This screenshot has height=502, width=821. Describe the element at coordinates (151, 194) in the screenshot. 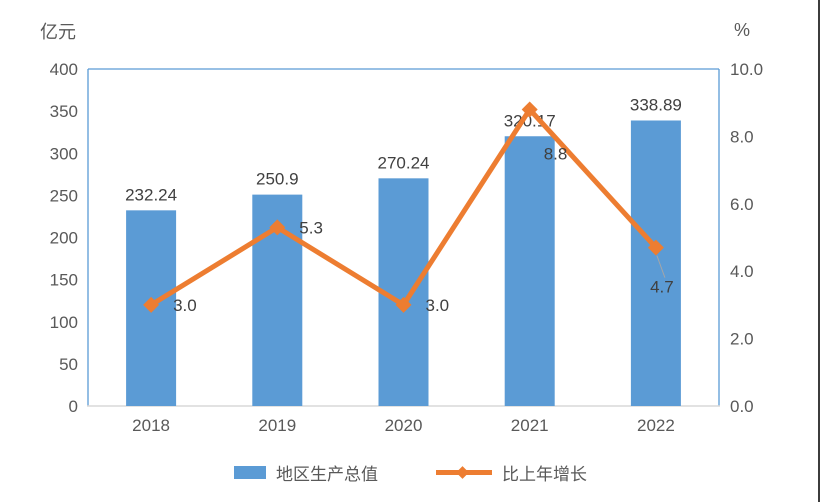

I see `bar-value-label: 232.24` at that location.